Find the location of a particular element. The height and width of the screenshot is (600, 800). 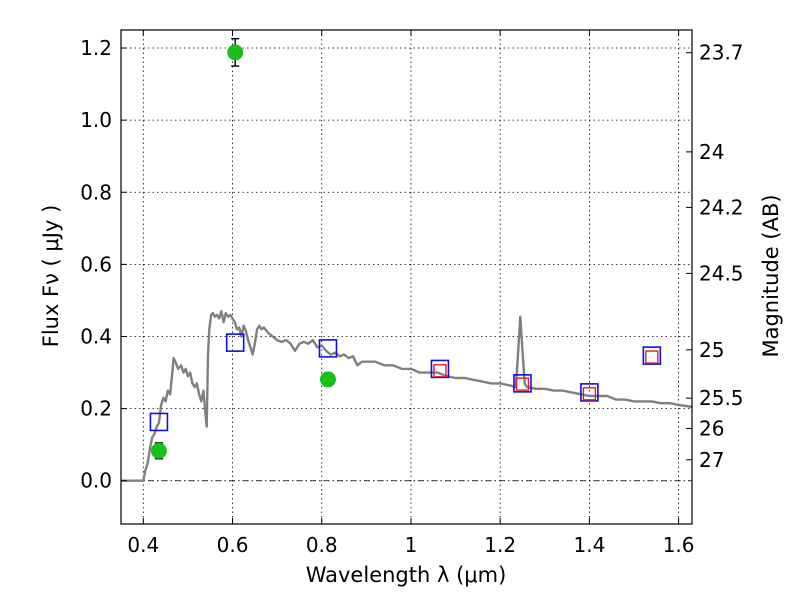

y-axis-label: Flux Fν ( μJy ) is located at coordinates (51, 276).